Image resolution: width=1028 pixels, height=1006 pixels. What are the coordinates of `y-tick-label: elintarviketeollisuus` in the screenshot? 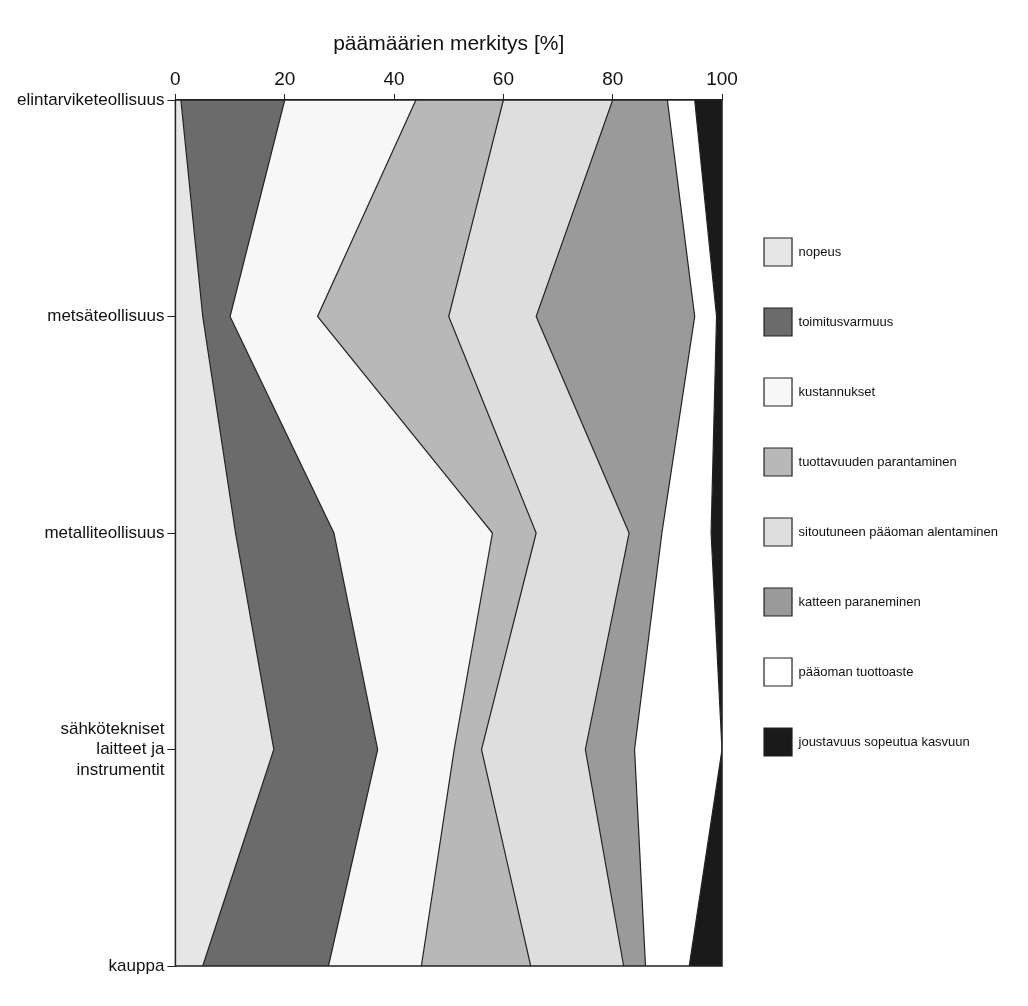 It's located at (91, 99).